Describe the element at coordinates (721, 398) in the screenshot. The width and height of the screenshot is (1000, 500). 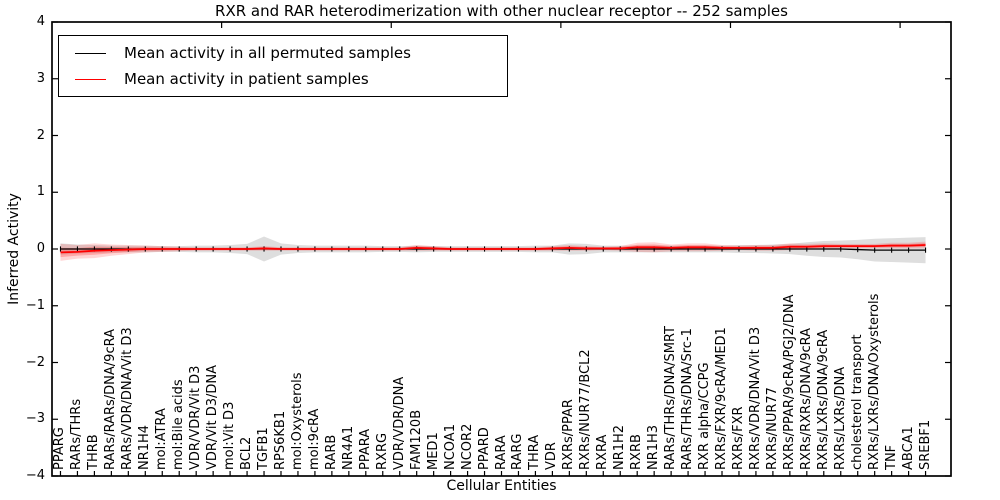
I see `x-tick-label: RXRs/FXR/9cRA/MED1` at that location.